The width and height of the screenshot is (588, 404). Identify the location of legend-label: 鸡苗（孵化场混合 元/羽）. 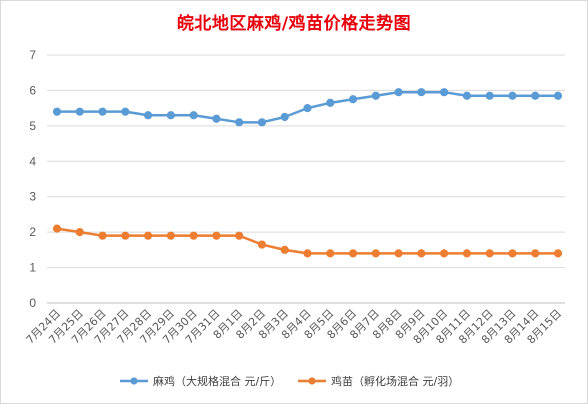
(395, 381).